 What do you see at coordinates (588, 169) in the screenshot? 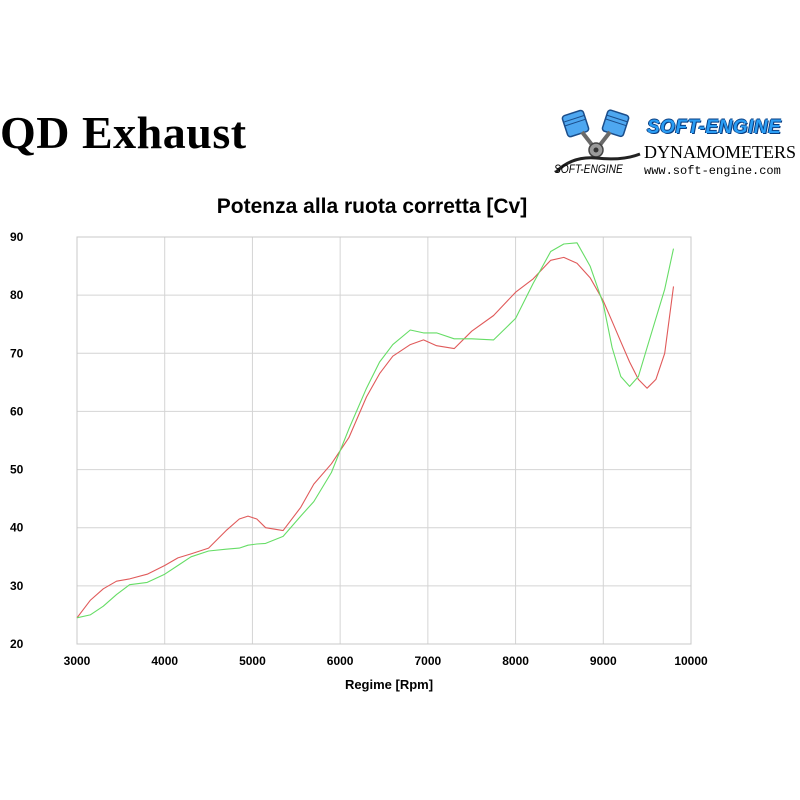
I see `logo-mark-text: SOFT-ENGINE` at bounding box center [588, 169].